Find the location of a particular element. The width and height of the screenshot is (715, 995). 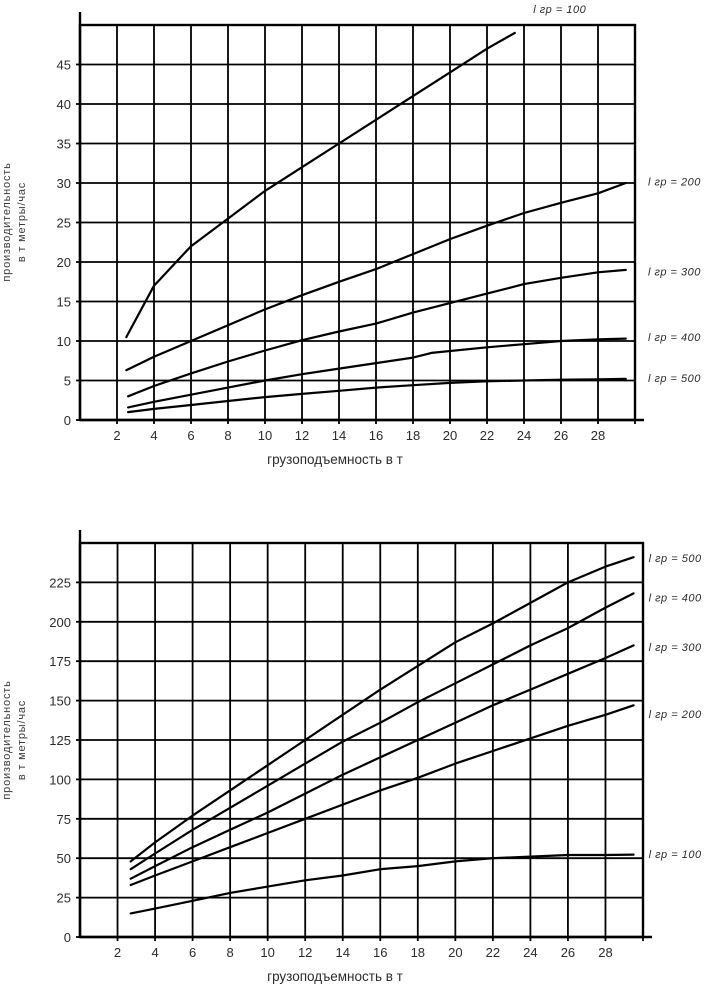

y-tick-label: 200 is located at coordinates (60, 622).